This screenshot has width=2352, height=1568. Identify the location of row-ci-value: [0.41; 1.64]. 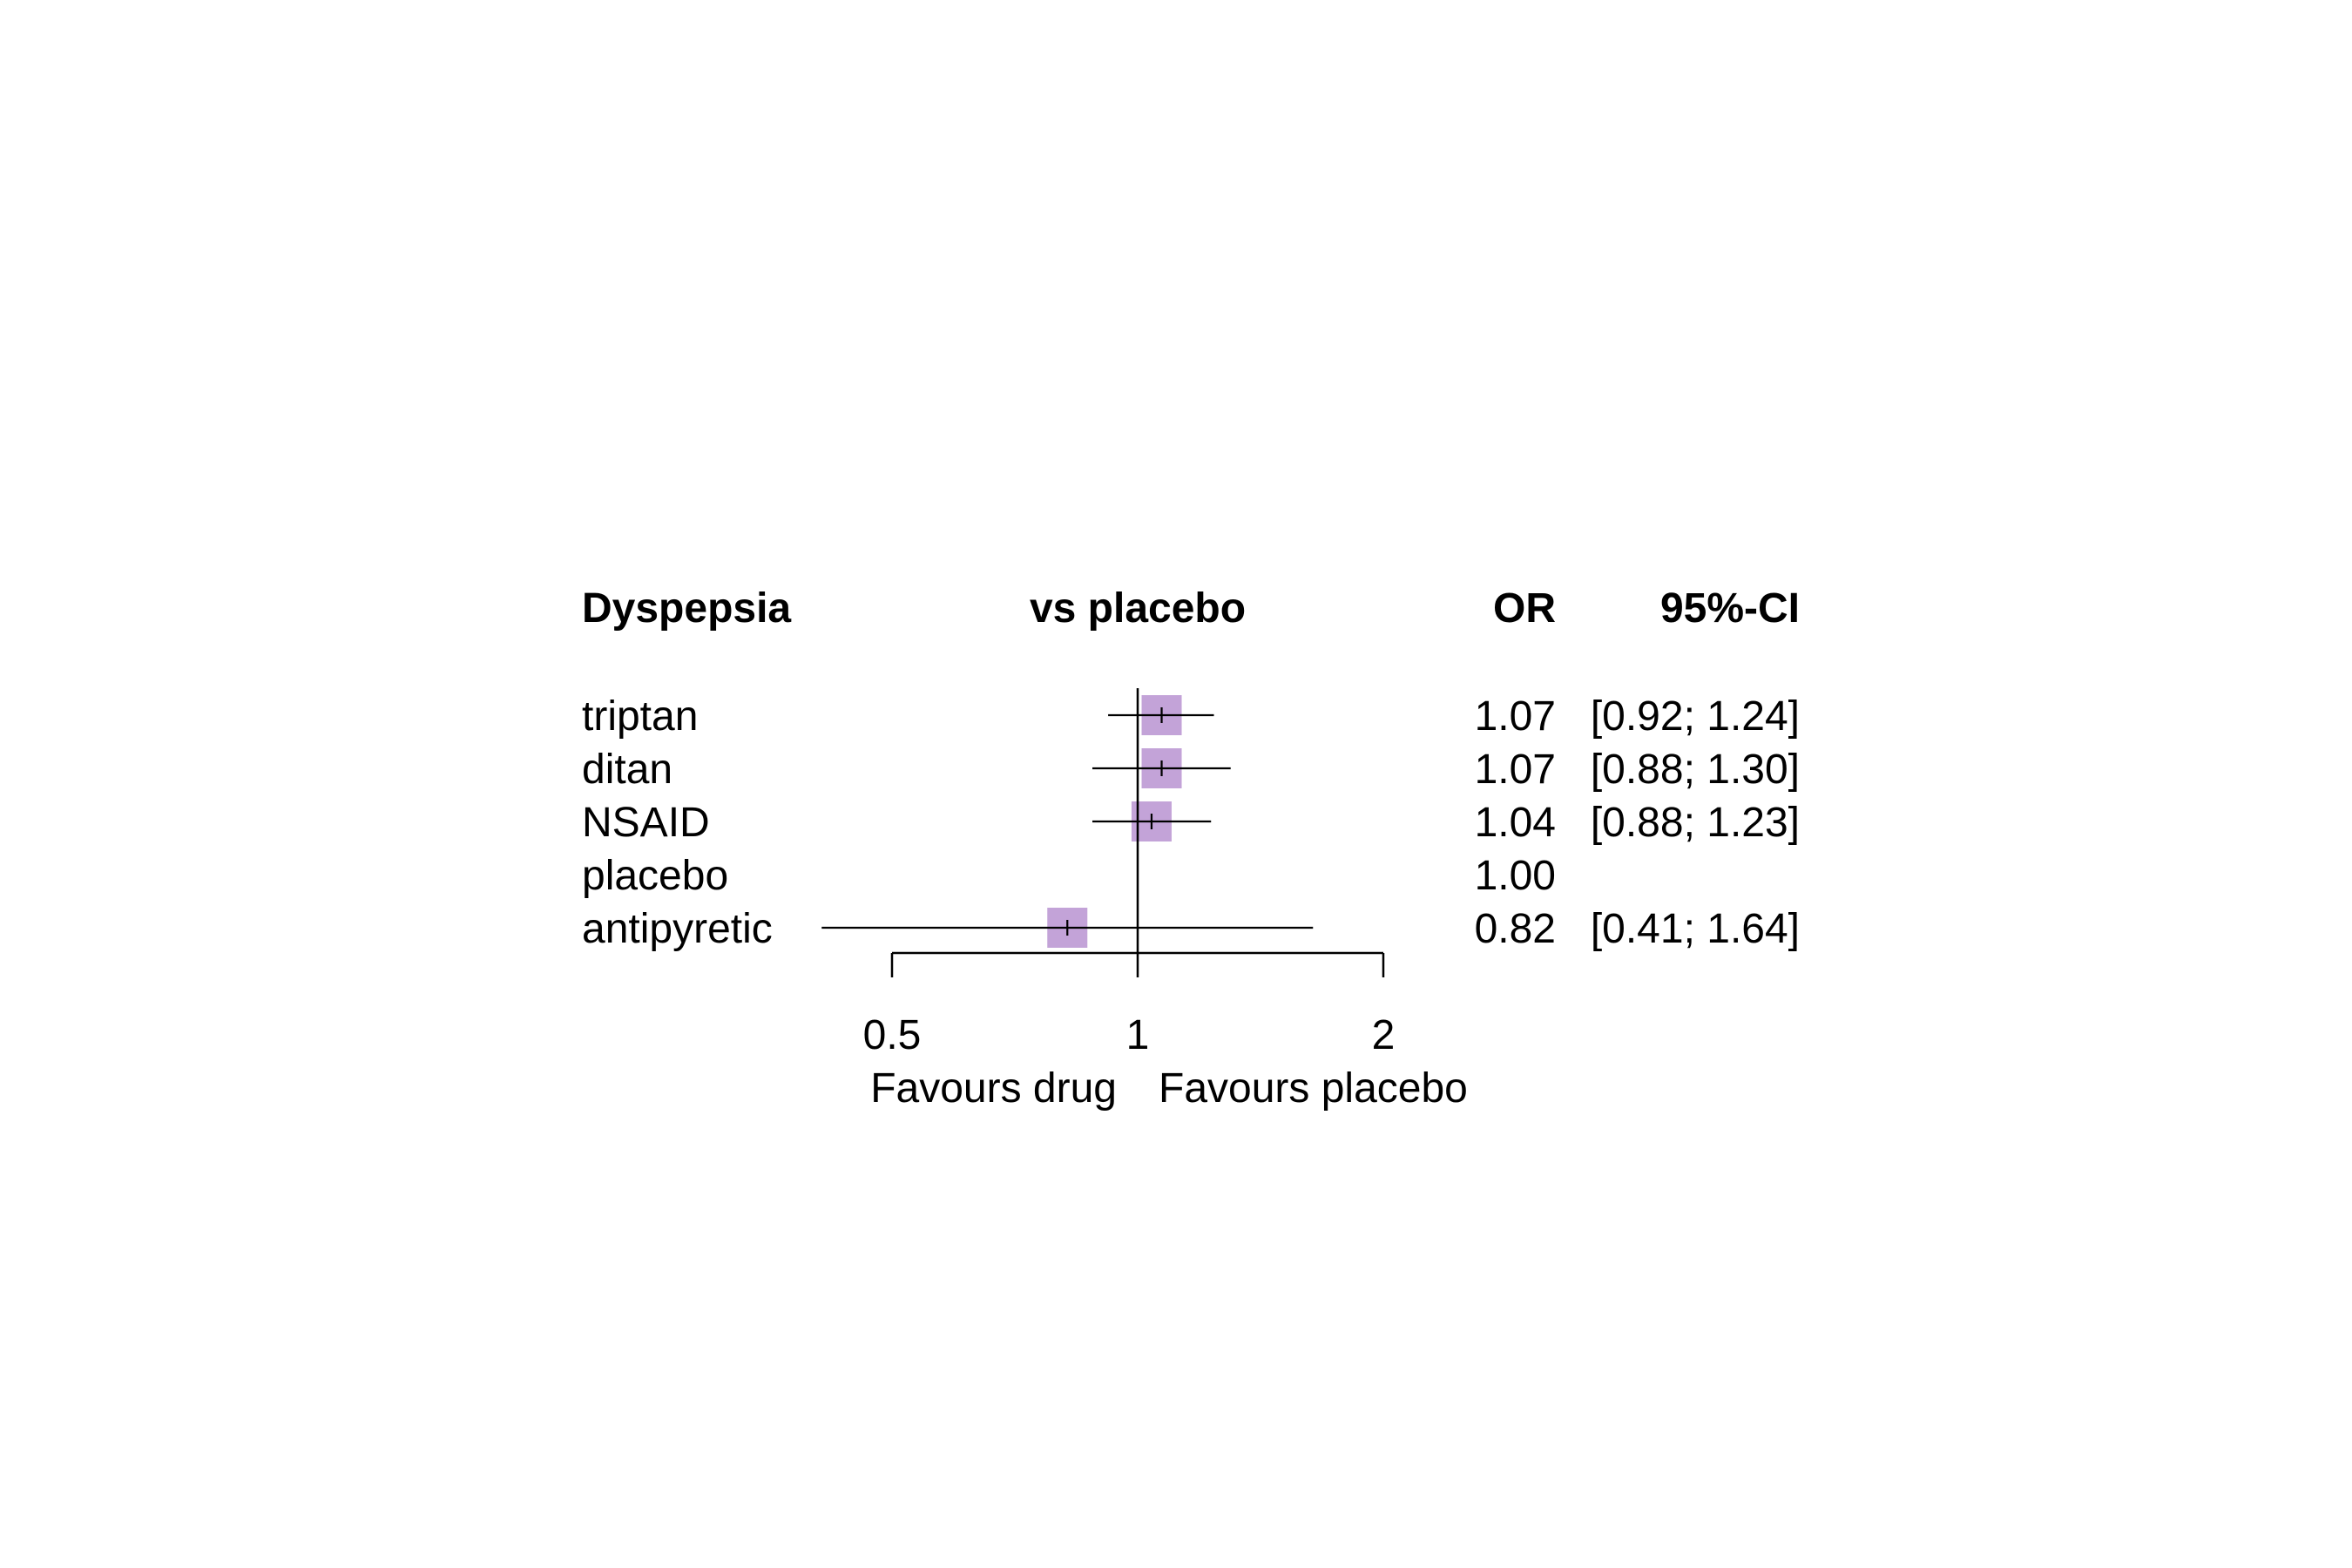
(1695, 929).